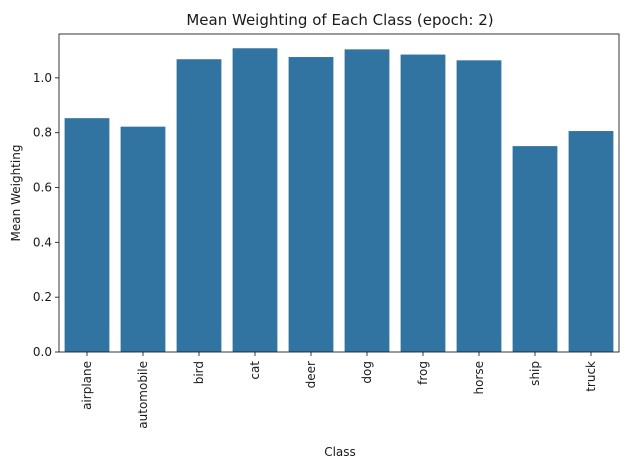 The height and width of the screenshot is (470, 630). What do you see at coordinates (339, 20) in the screenshot?
I see `chart-title: Mean Weighting of Each Class (epoch: 2)` at bounding box center [339, 20].